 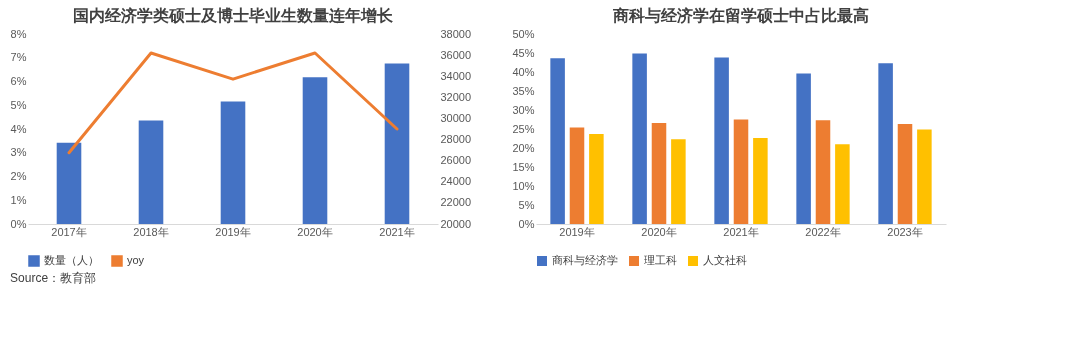 I want to click on y-tick-label: 7%, so click(x=18, y=57).